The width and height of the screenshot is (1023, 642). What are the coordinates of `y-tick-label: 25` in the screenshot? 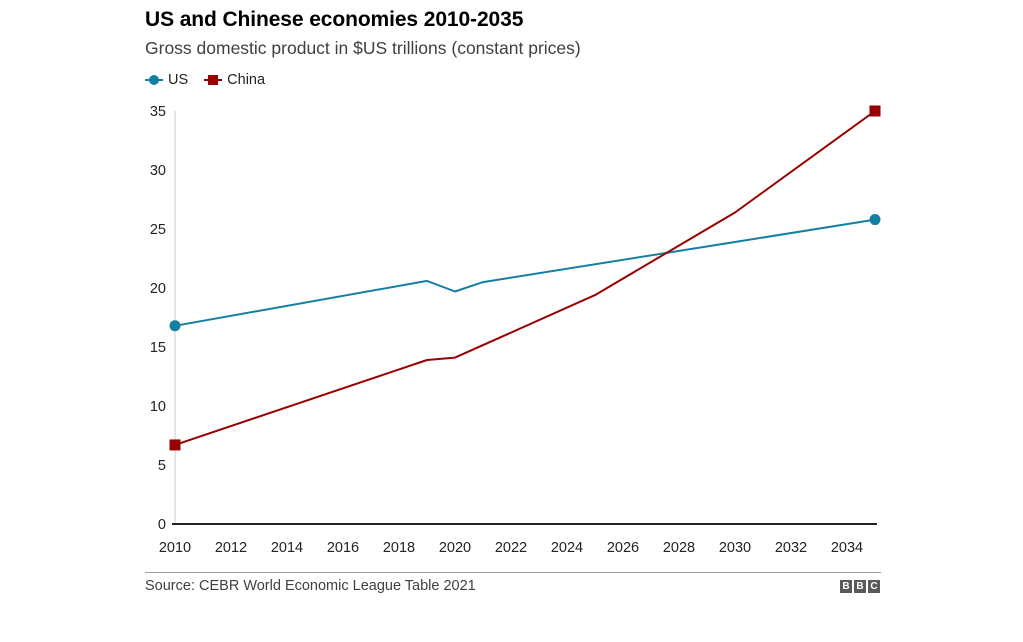 It's located at (158, 230).